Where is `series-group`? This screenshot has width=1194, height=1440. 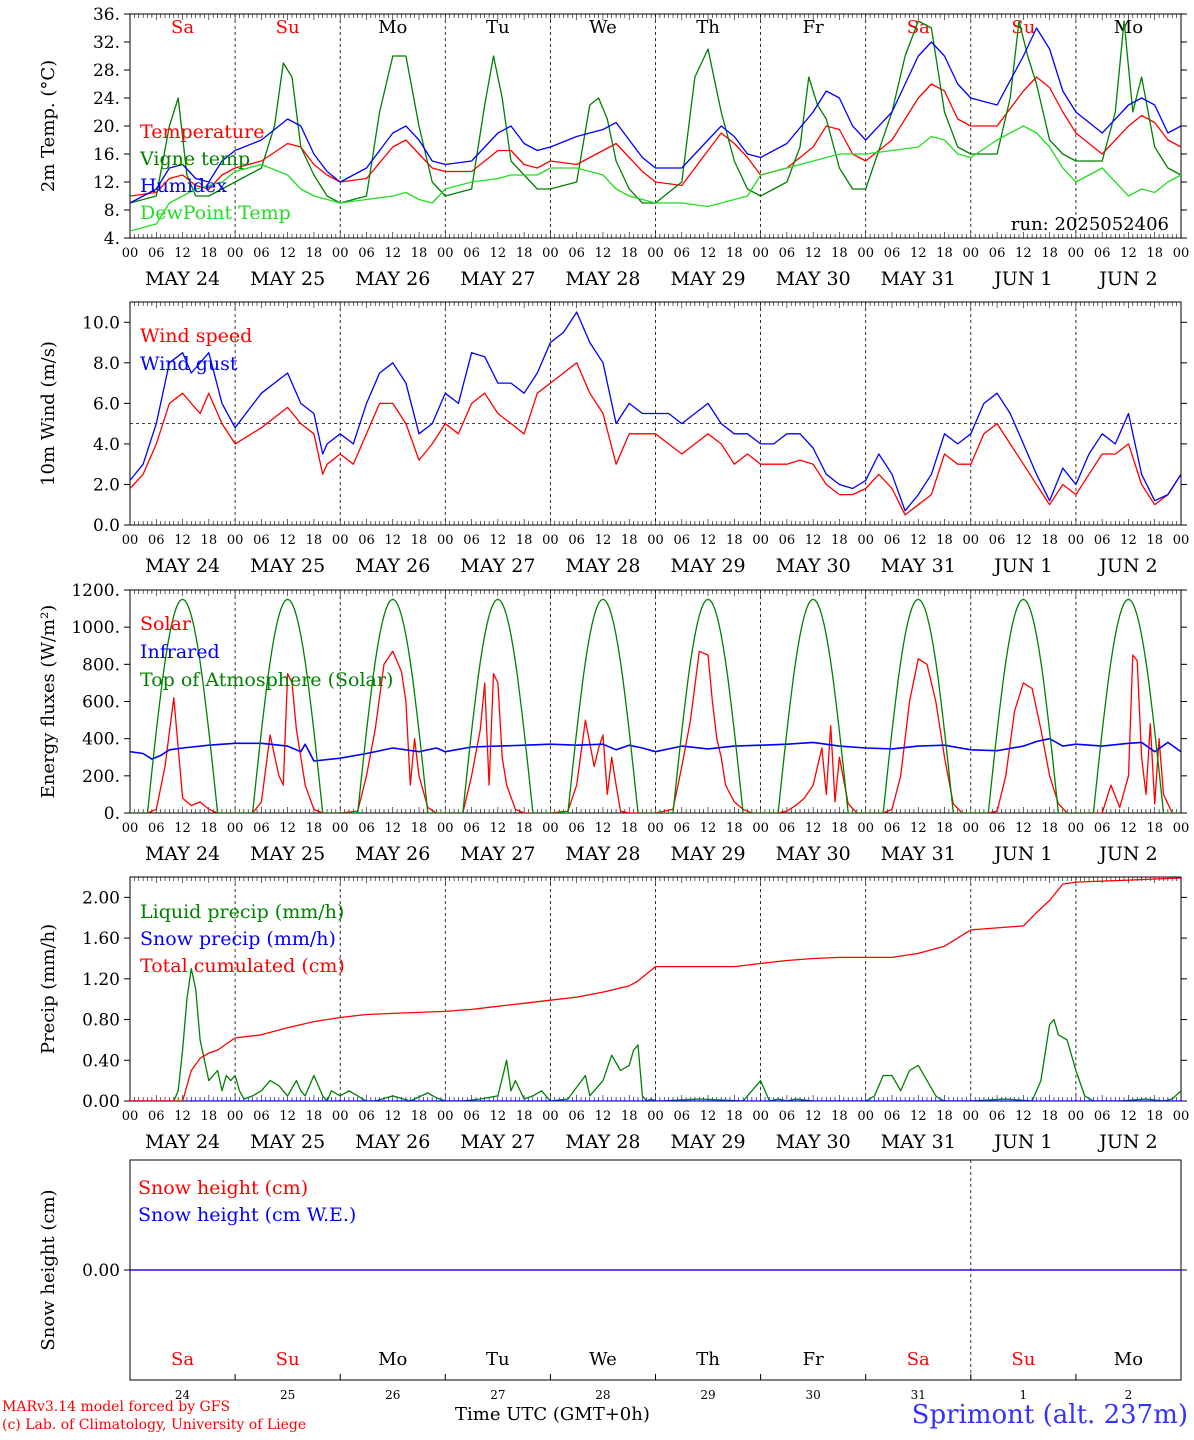
series-group is located at coordinates (655, 413).